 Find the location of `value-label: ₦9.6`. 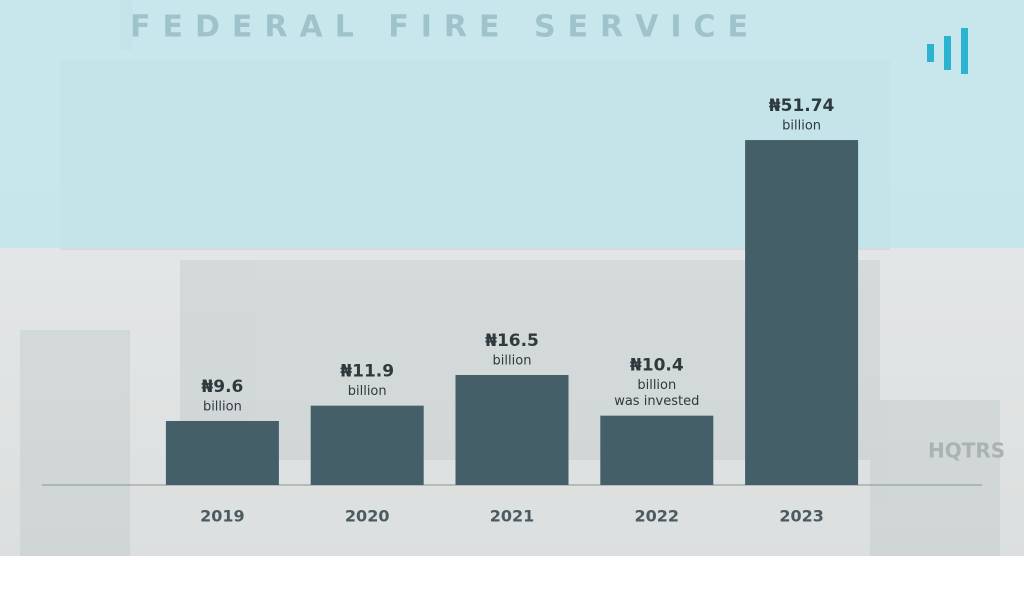

value-label: ₦9.6 is located at coordinates (222, 387).